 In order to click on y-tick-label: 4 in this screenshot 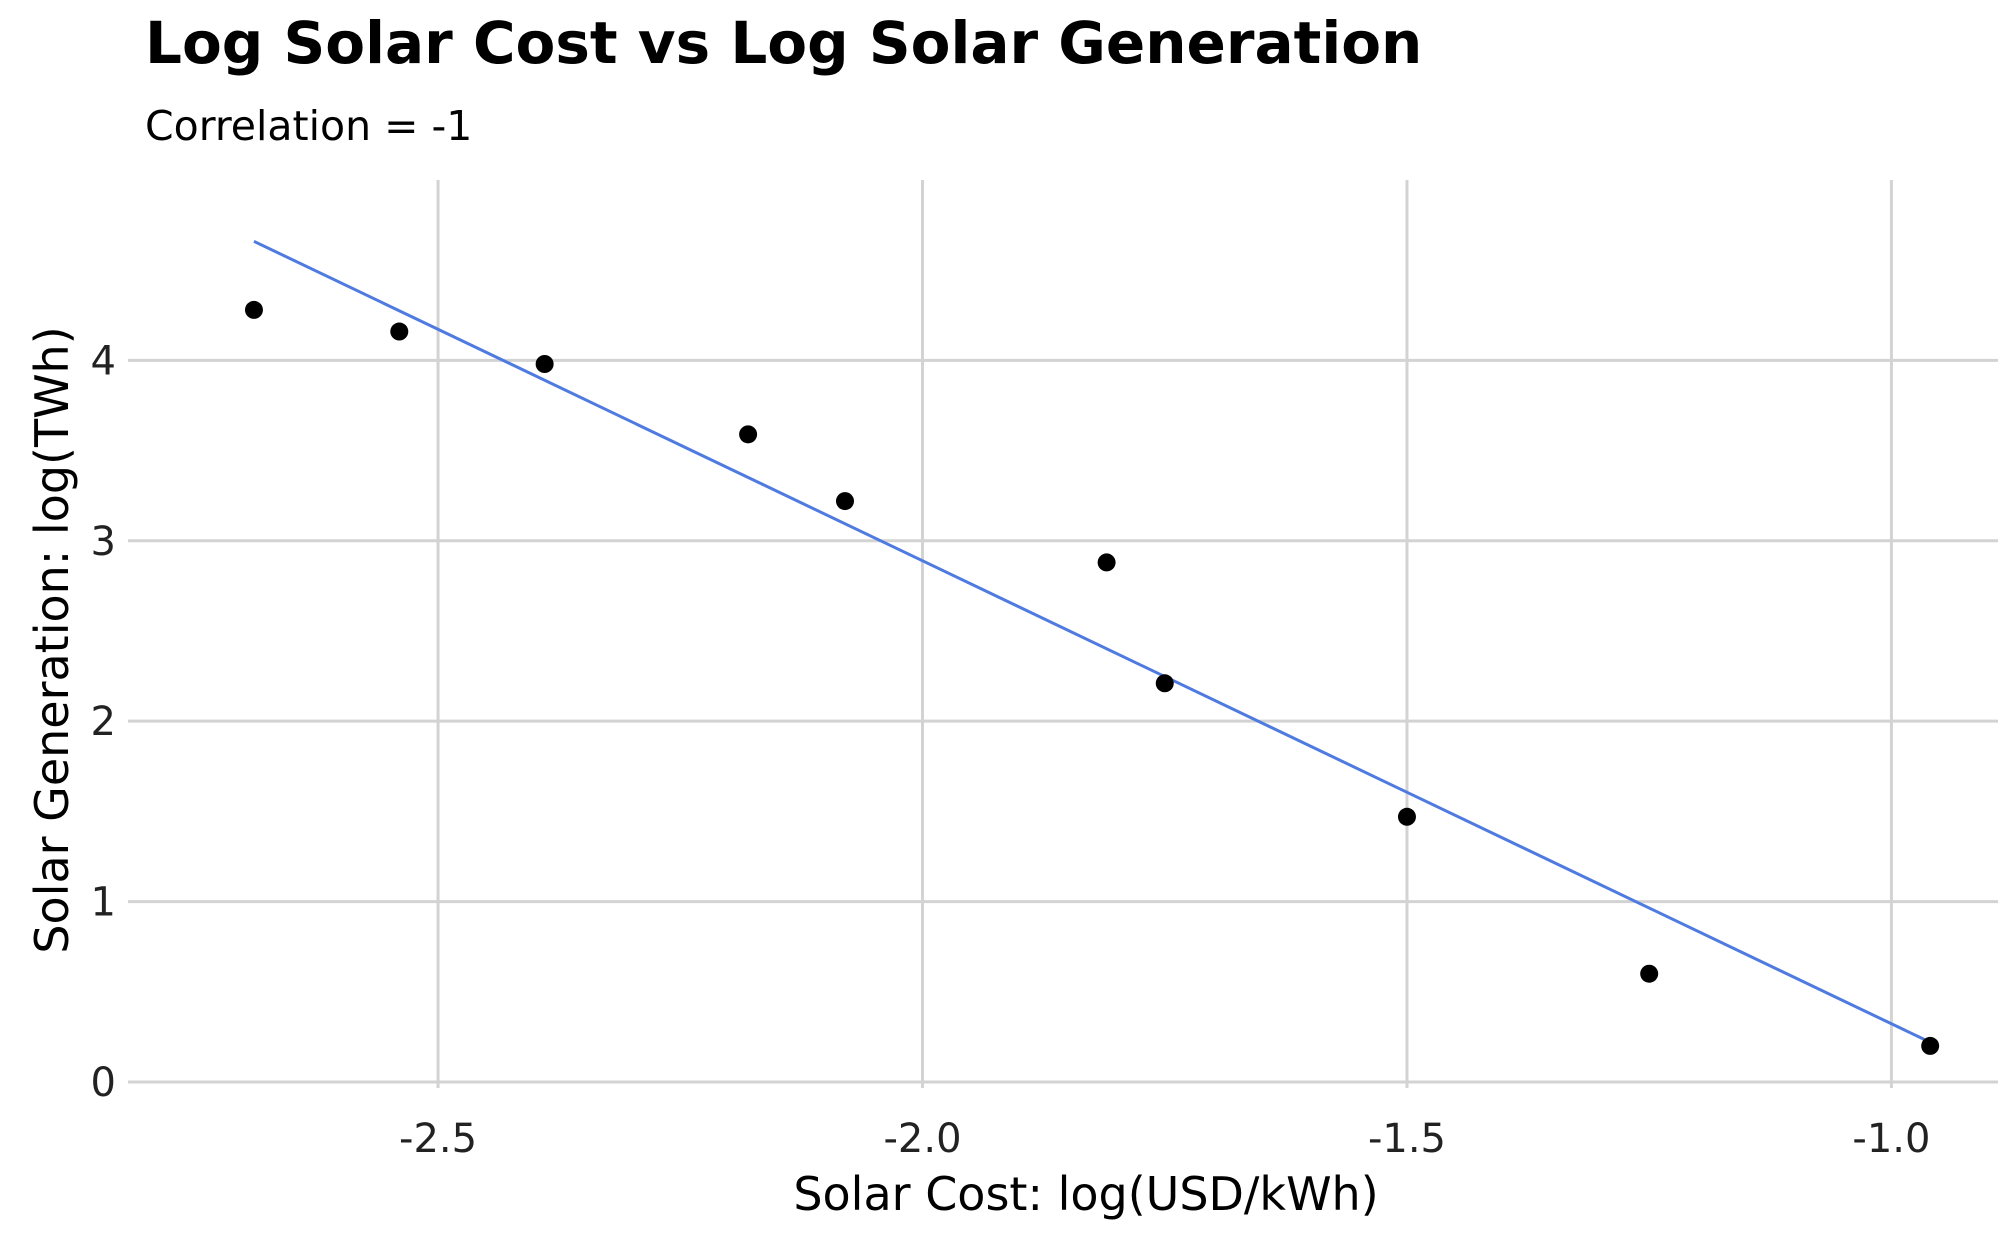, I will do `click(103, 361)`.